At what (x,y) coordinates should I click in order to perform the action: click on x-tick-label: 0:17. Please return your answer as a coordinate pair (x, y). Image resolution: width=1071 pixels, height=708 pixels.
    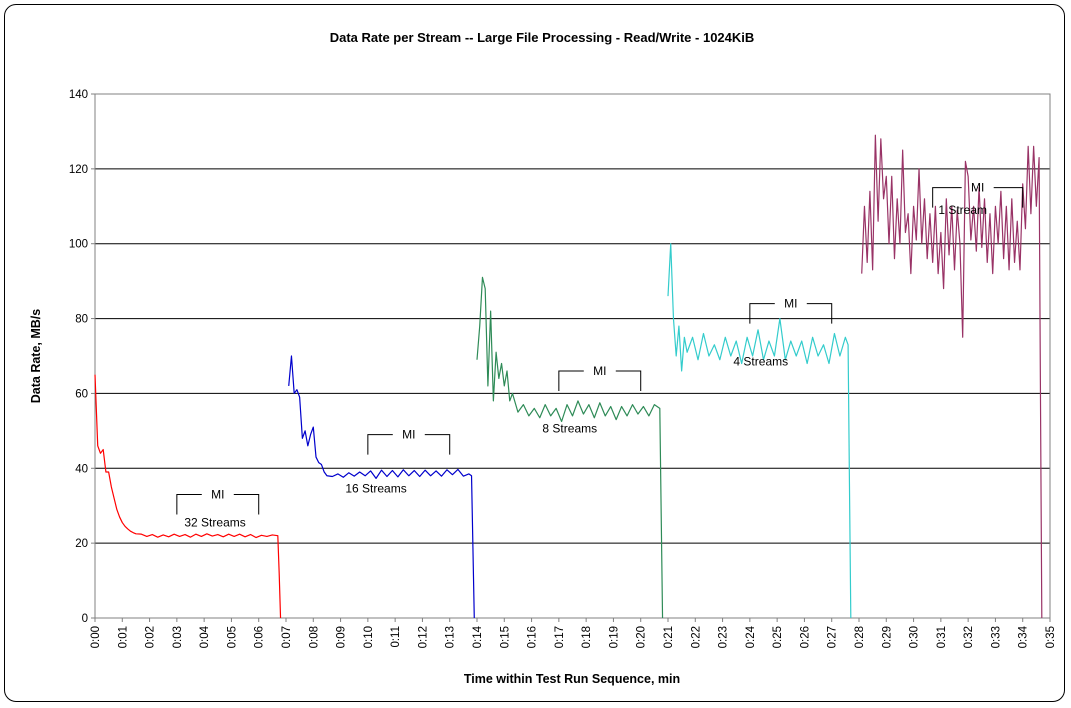
    Looking at the image, I should click on (560, 637).